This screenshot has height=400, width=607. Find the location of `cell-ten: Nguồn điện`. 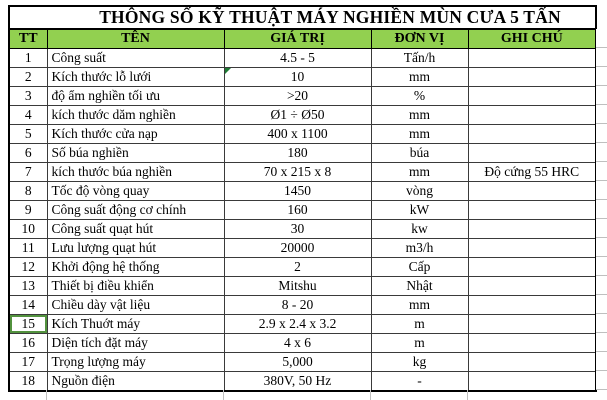

cell-ten: Nguồn điện is located at coordinates (135, 381).